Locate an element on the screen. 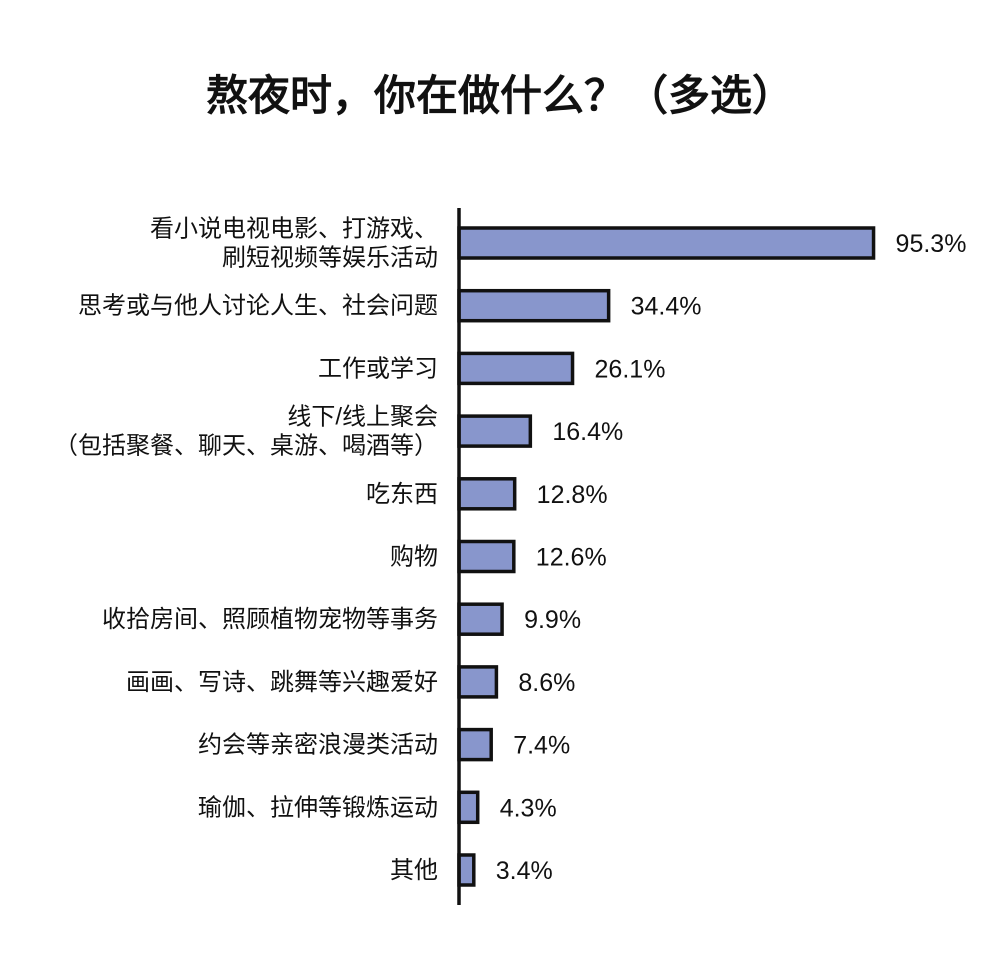 This screenshot has width=1000, height=972. category-label-2: 工作或学习 is located at coordinates (378, 368).